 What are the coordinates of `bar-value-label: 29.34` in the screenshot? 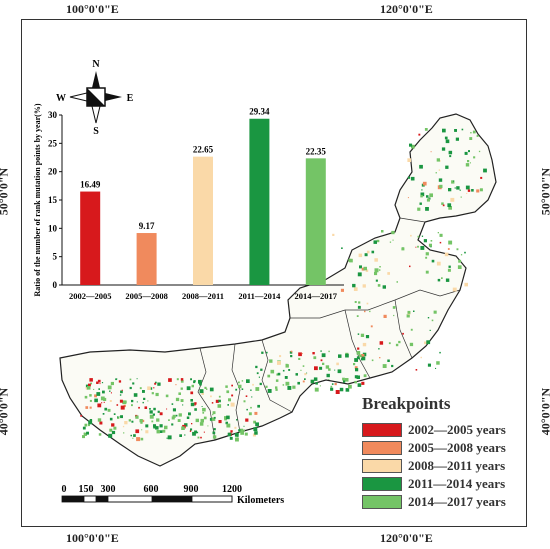 It's located at (259, 112).